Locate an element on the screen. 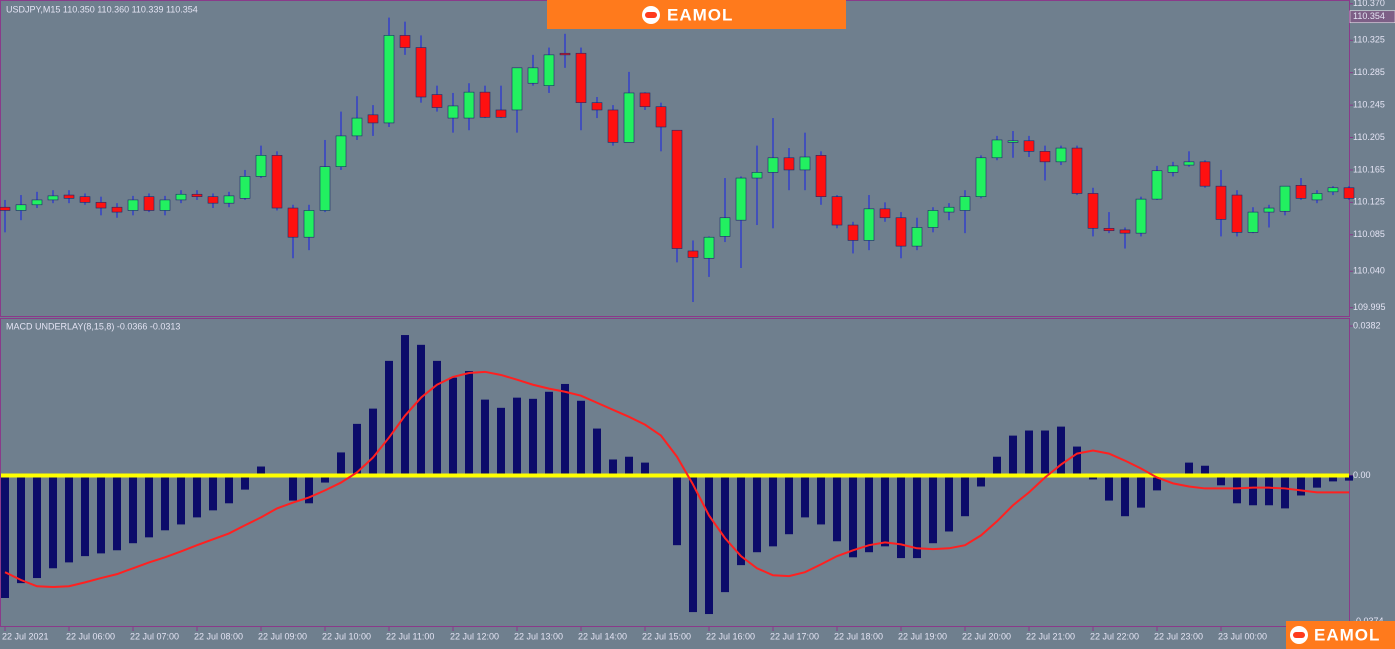 The width and height of the screenshot is (1395, 649). y-tick-label: 110.165 is located at coordinates (1369, 169).